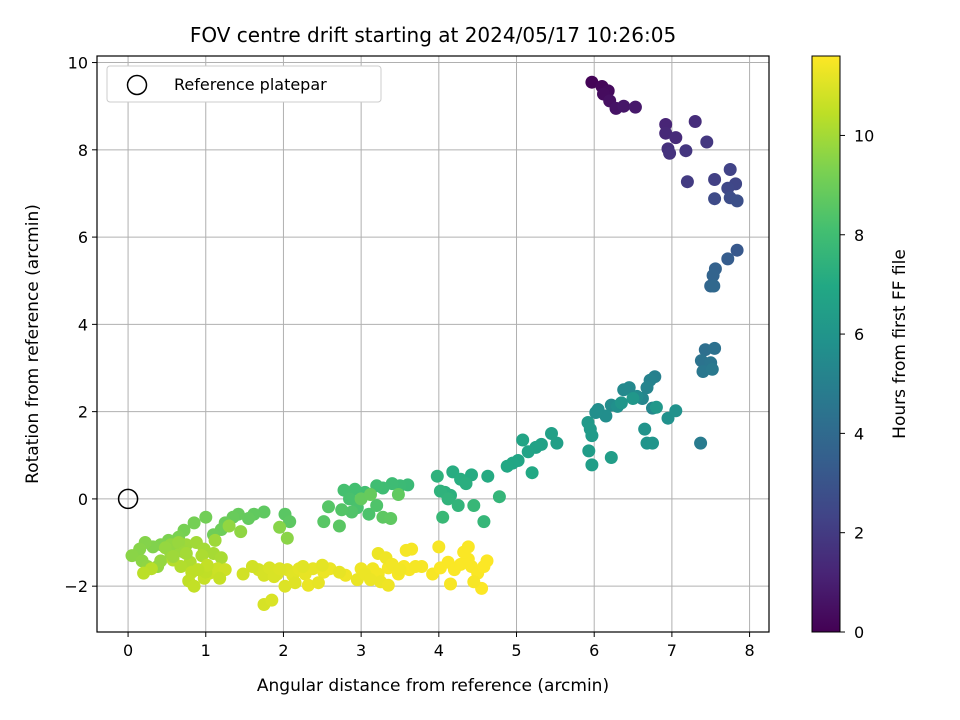  I want to click on y-tick-label: 4, so click(83, 324).